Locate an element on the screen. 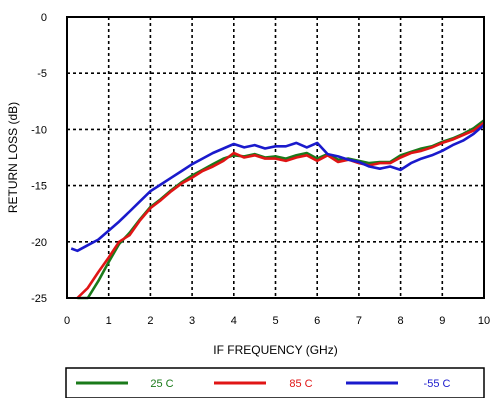 This screenshot has width=495, height=398. x-tick-labels: 0 1 2 3 4 5 6 7 8 9 10 is located at coordinates (277, 321).